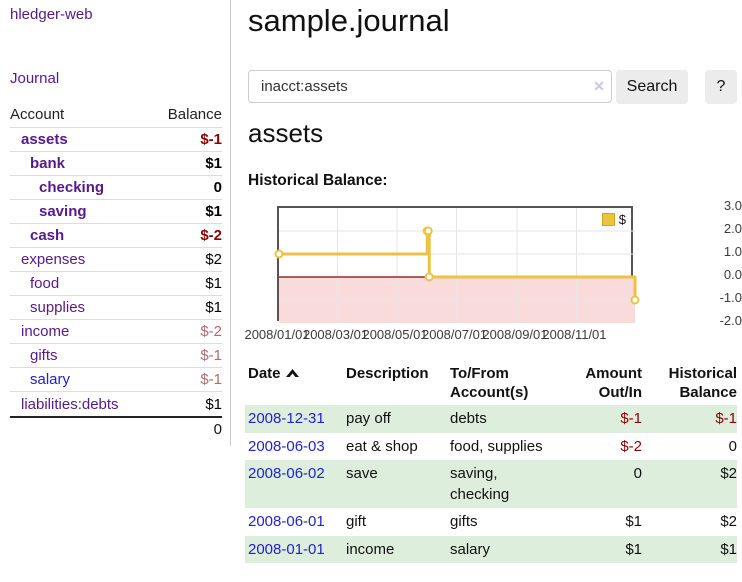 This screenshot has height=582, width=742. Describe the element at coordinates (58, 307) in the screenshot. I see `account-link: supplies` at that location.